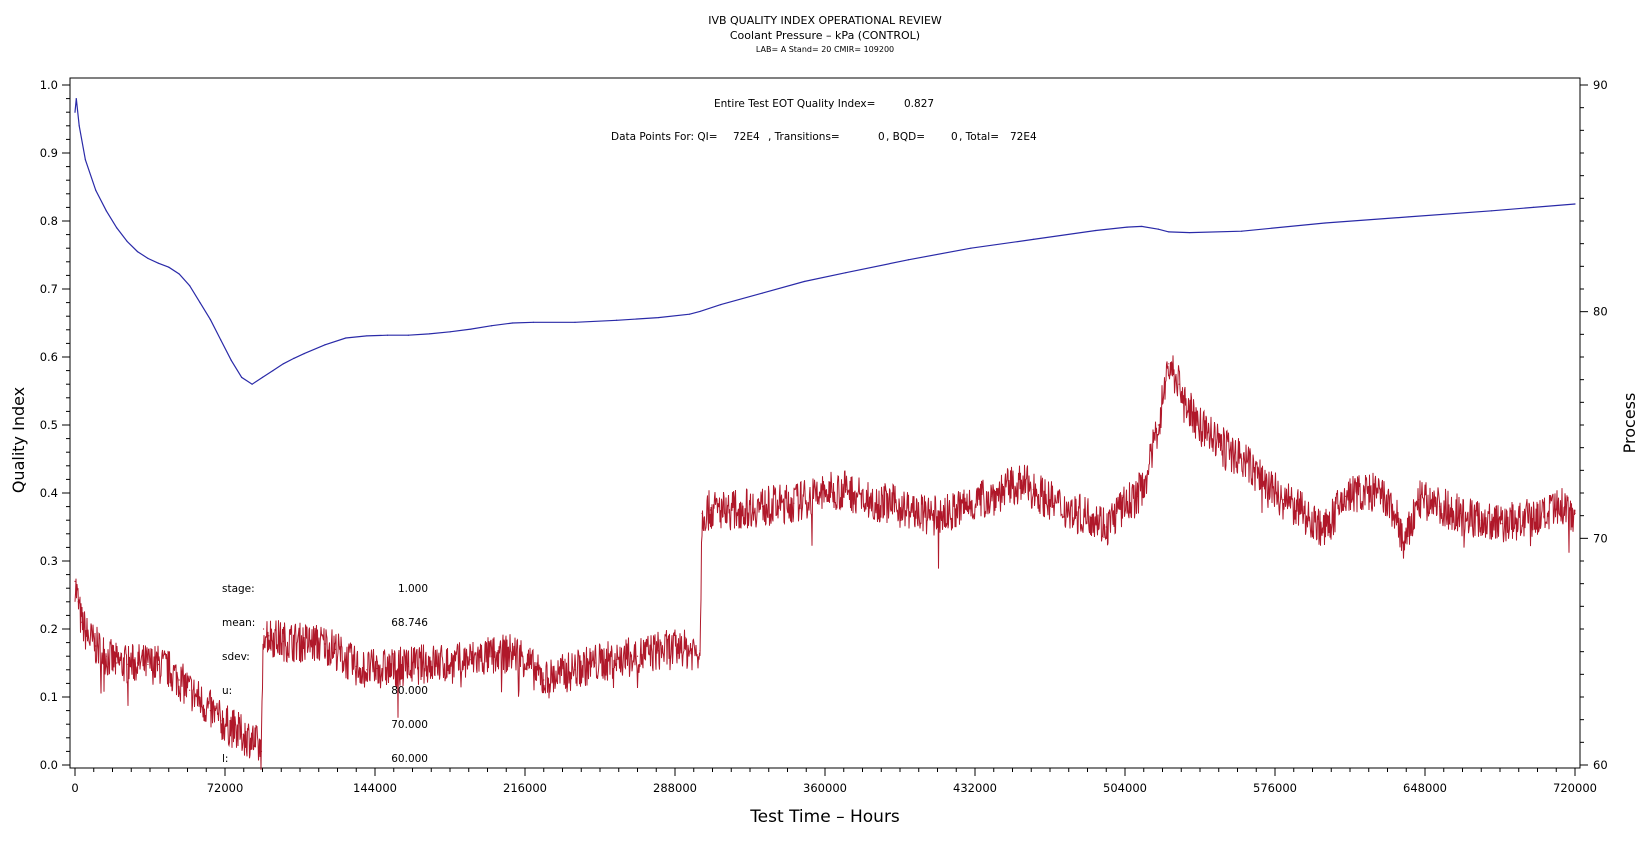 The height and width of the screenshot is (845, 1648). What do you see at coordinates (238, 623) in the screenshot?
I see `stats-label: mean:` at bounding box center [238, 623].